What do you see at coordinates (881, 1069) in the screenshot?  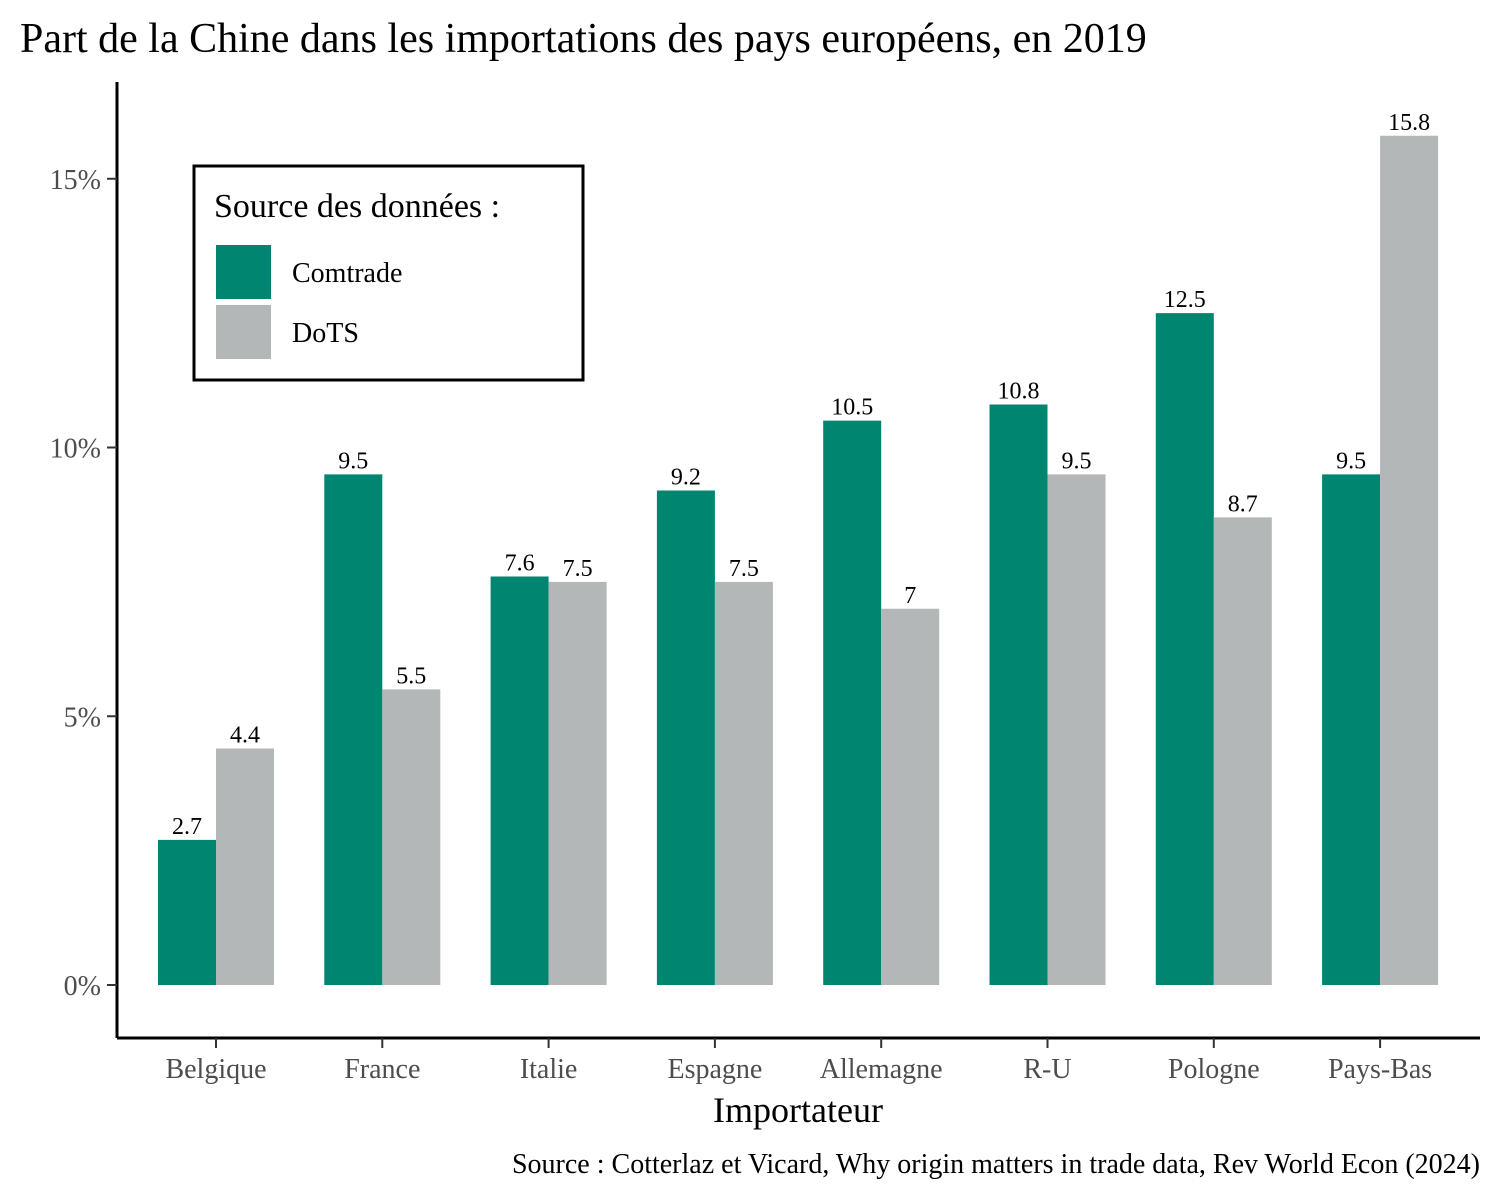 I see `x-tick-label: Allemagne` at bounding box center [881, 1069].